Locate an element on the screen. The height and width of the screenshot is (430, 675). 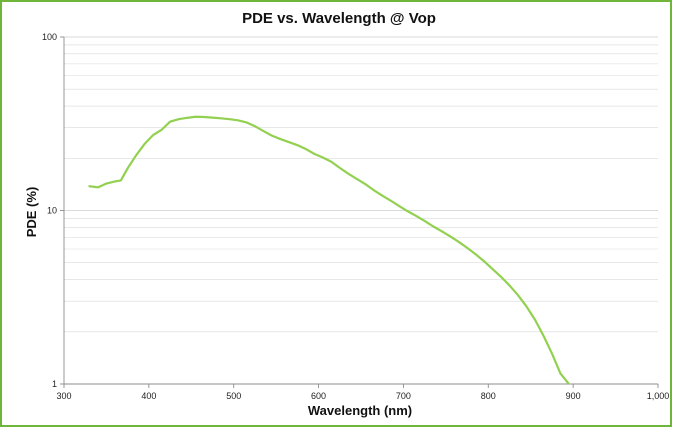
y-tick-label: 100 is located at coordinates (49, 37).